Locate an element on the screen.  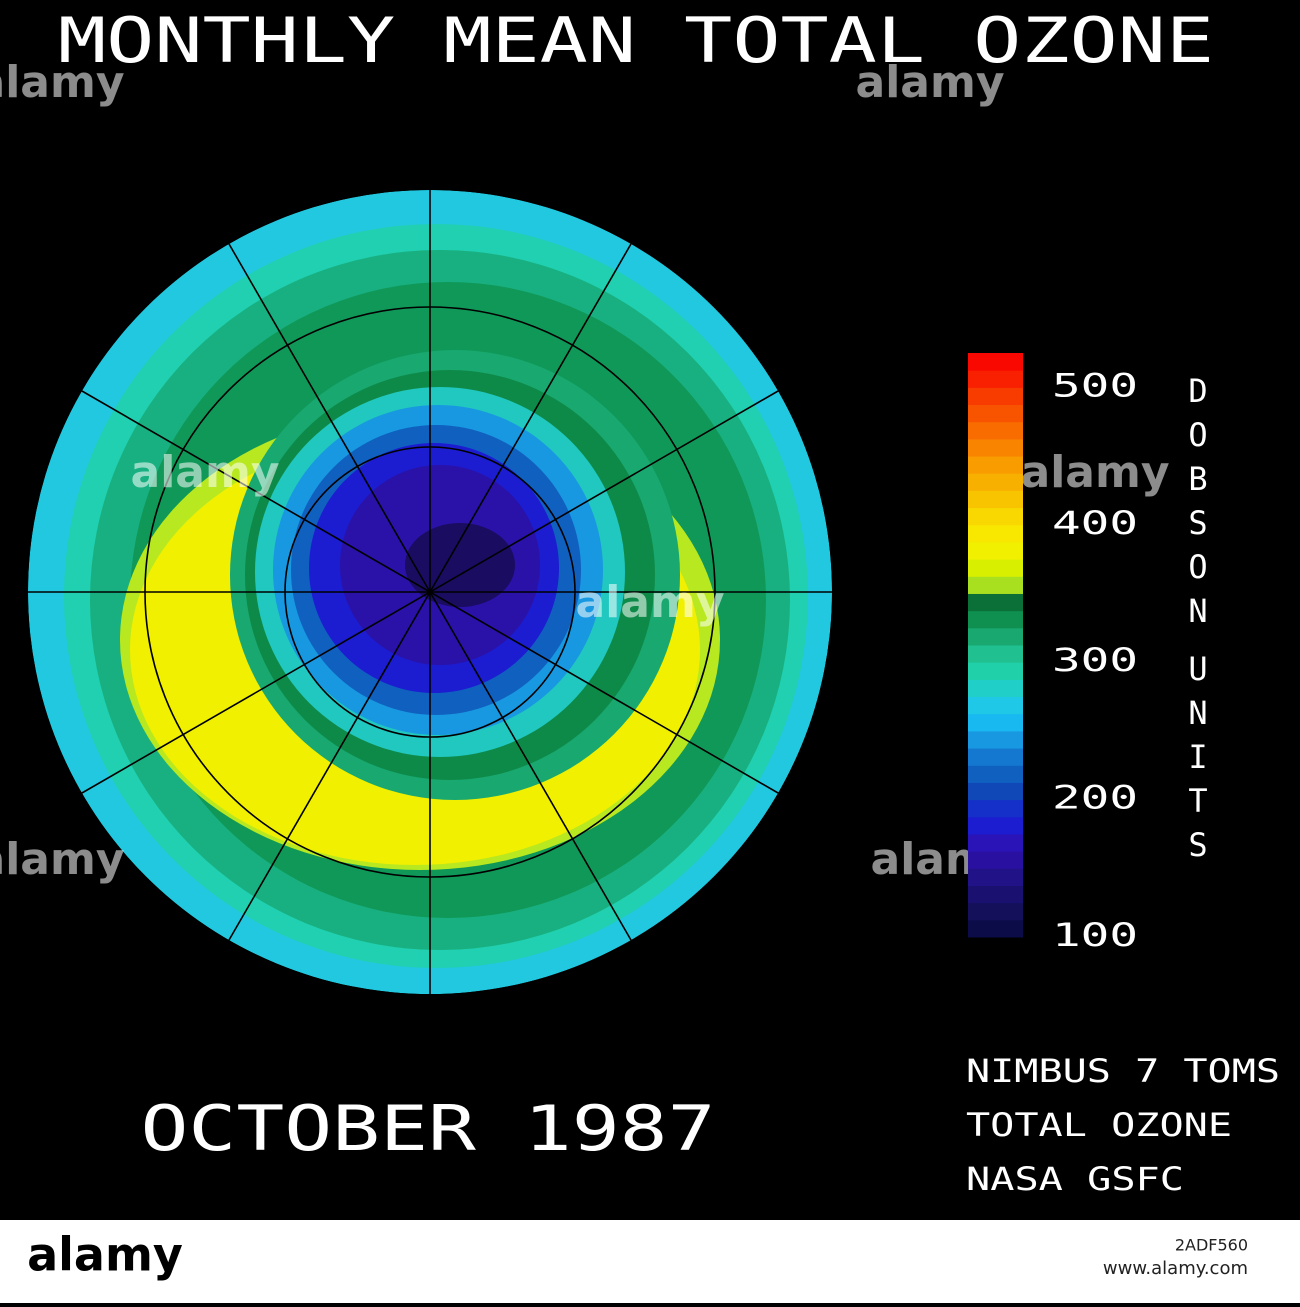
credit: NIMBUS 7 TOMS is located at coordinates (1123, 1071).